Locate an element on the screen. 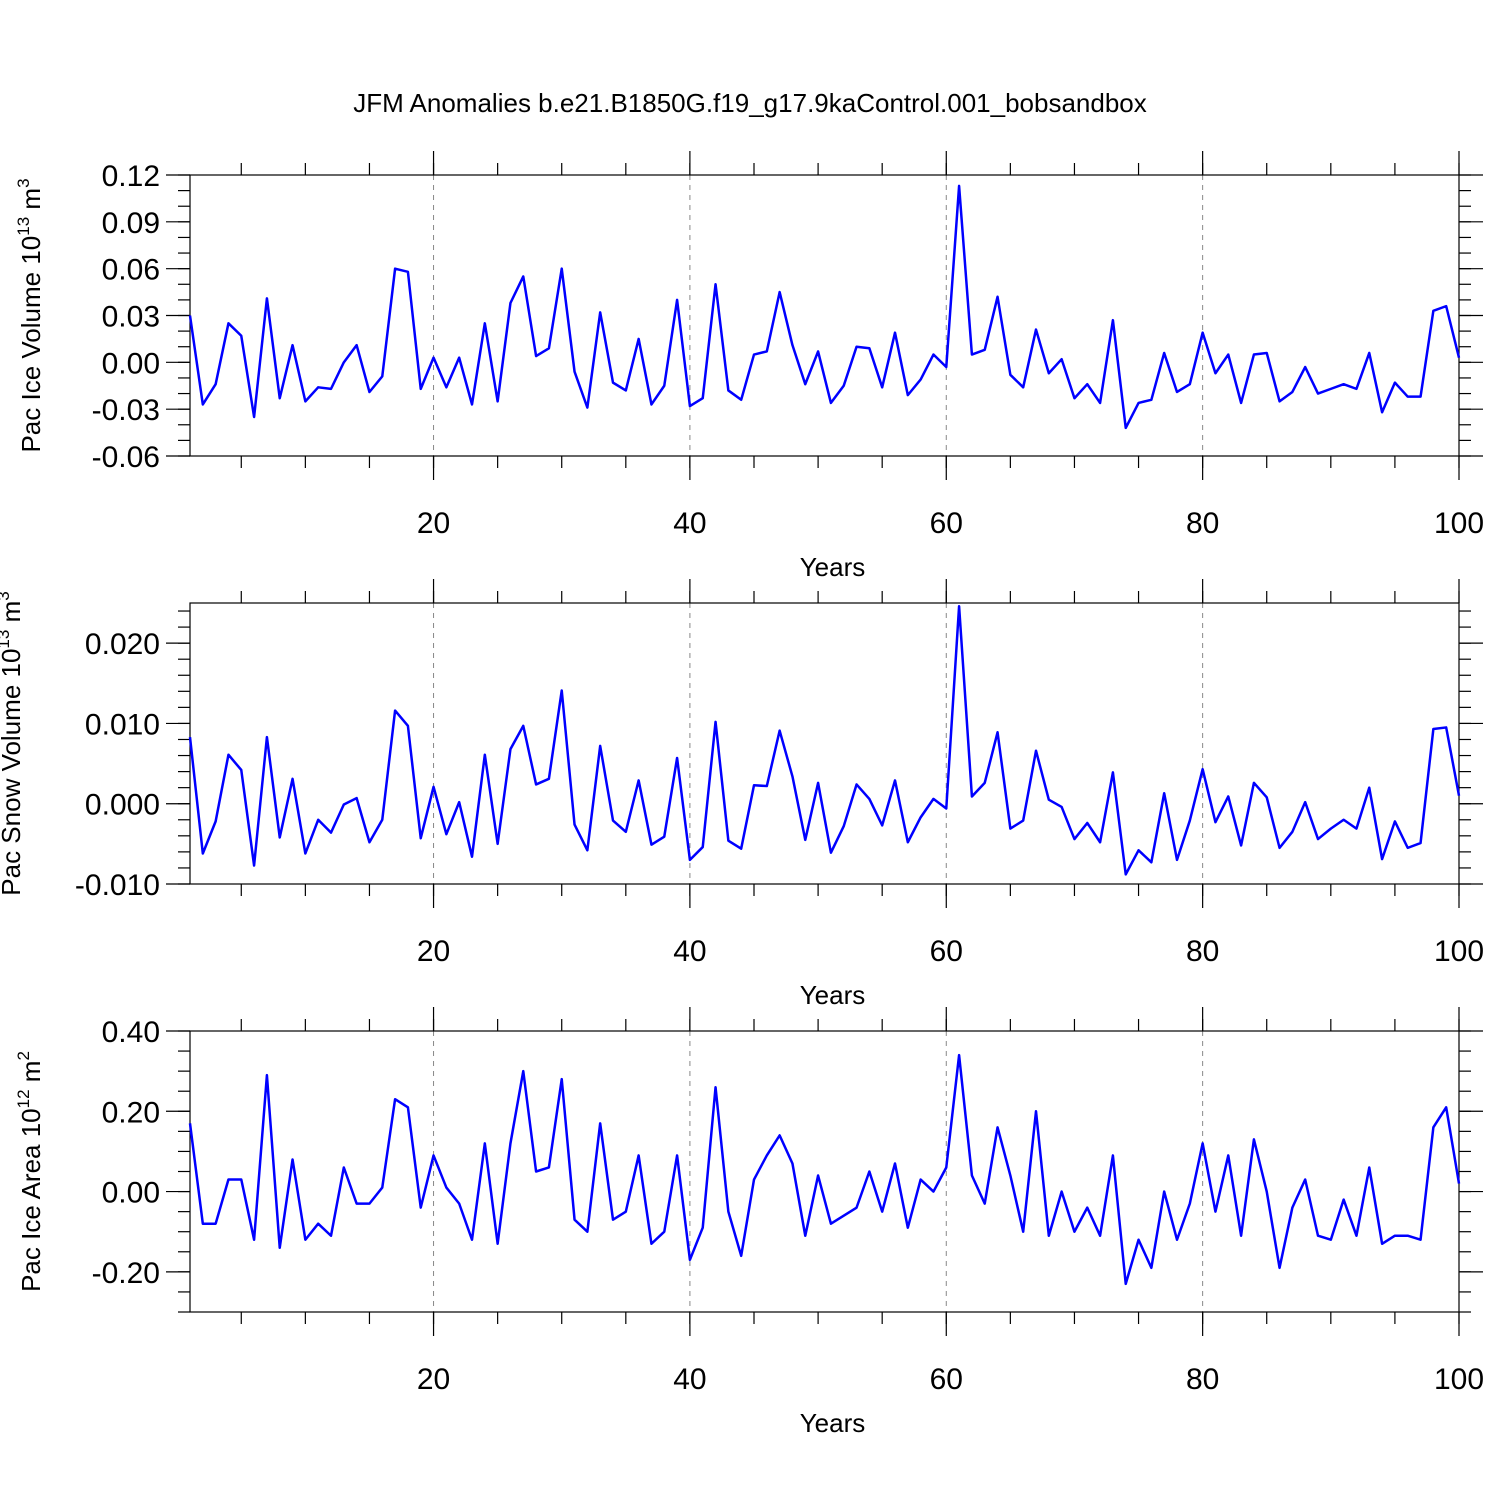 This screenshot has width=1500, height=1500. y-tick-label: 0.12 is located at coordinates (131, 176).